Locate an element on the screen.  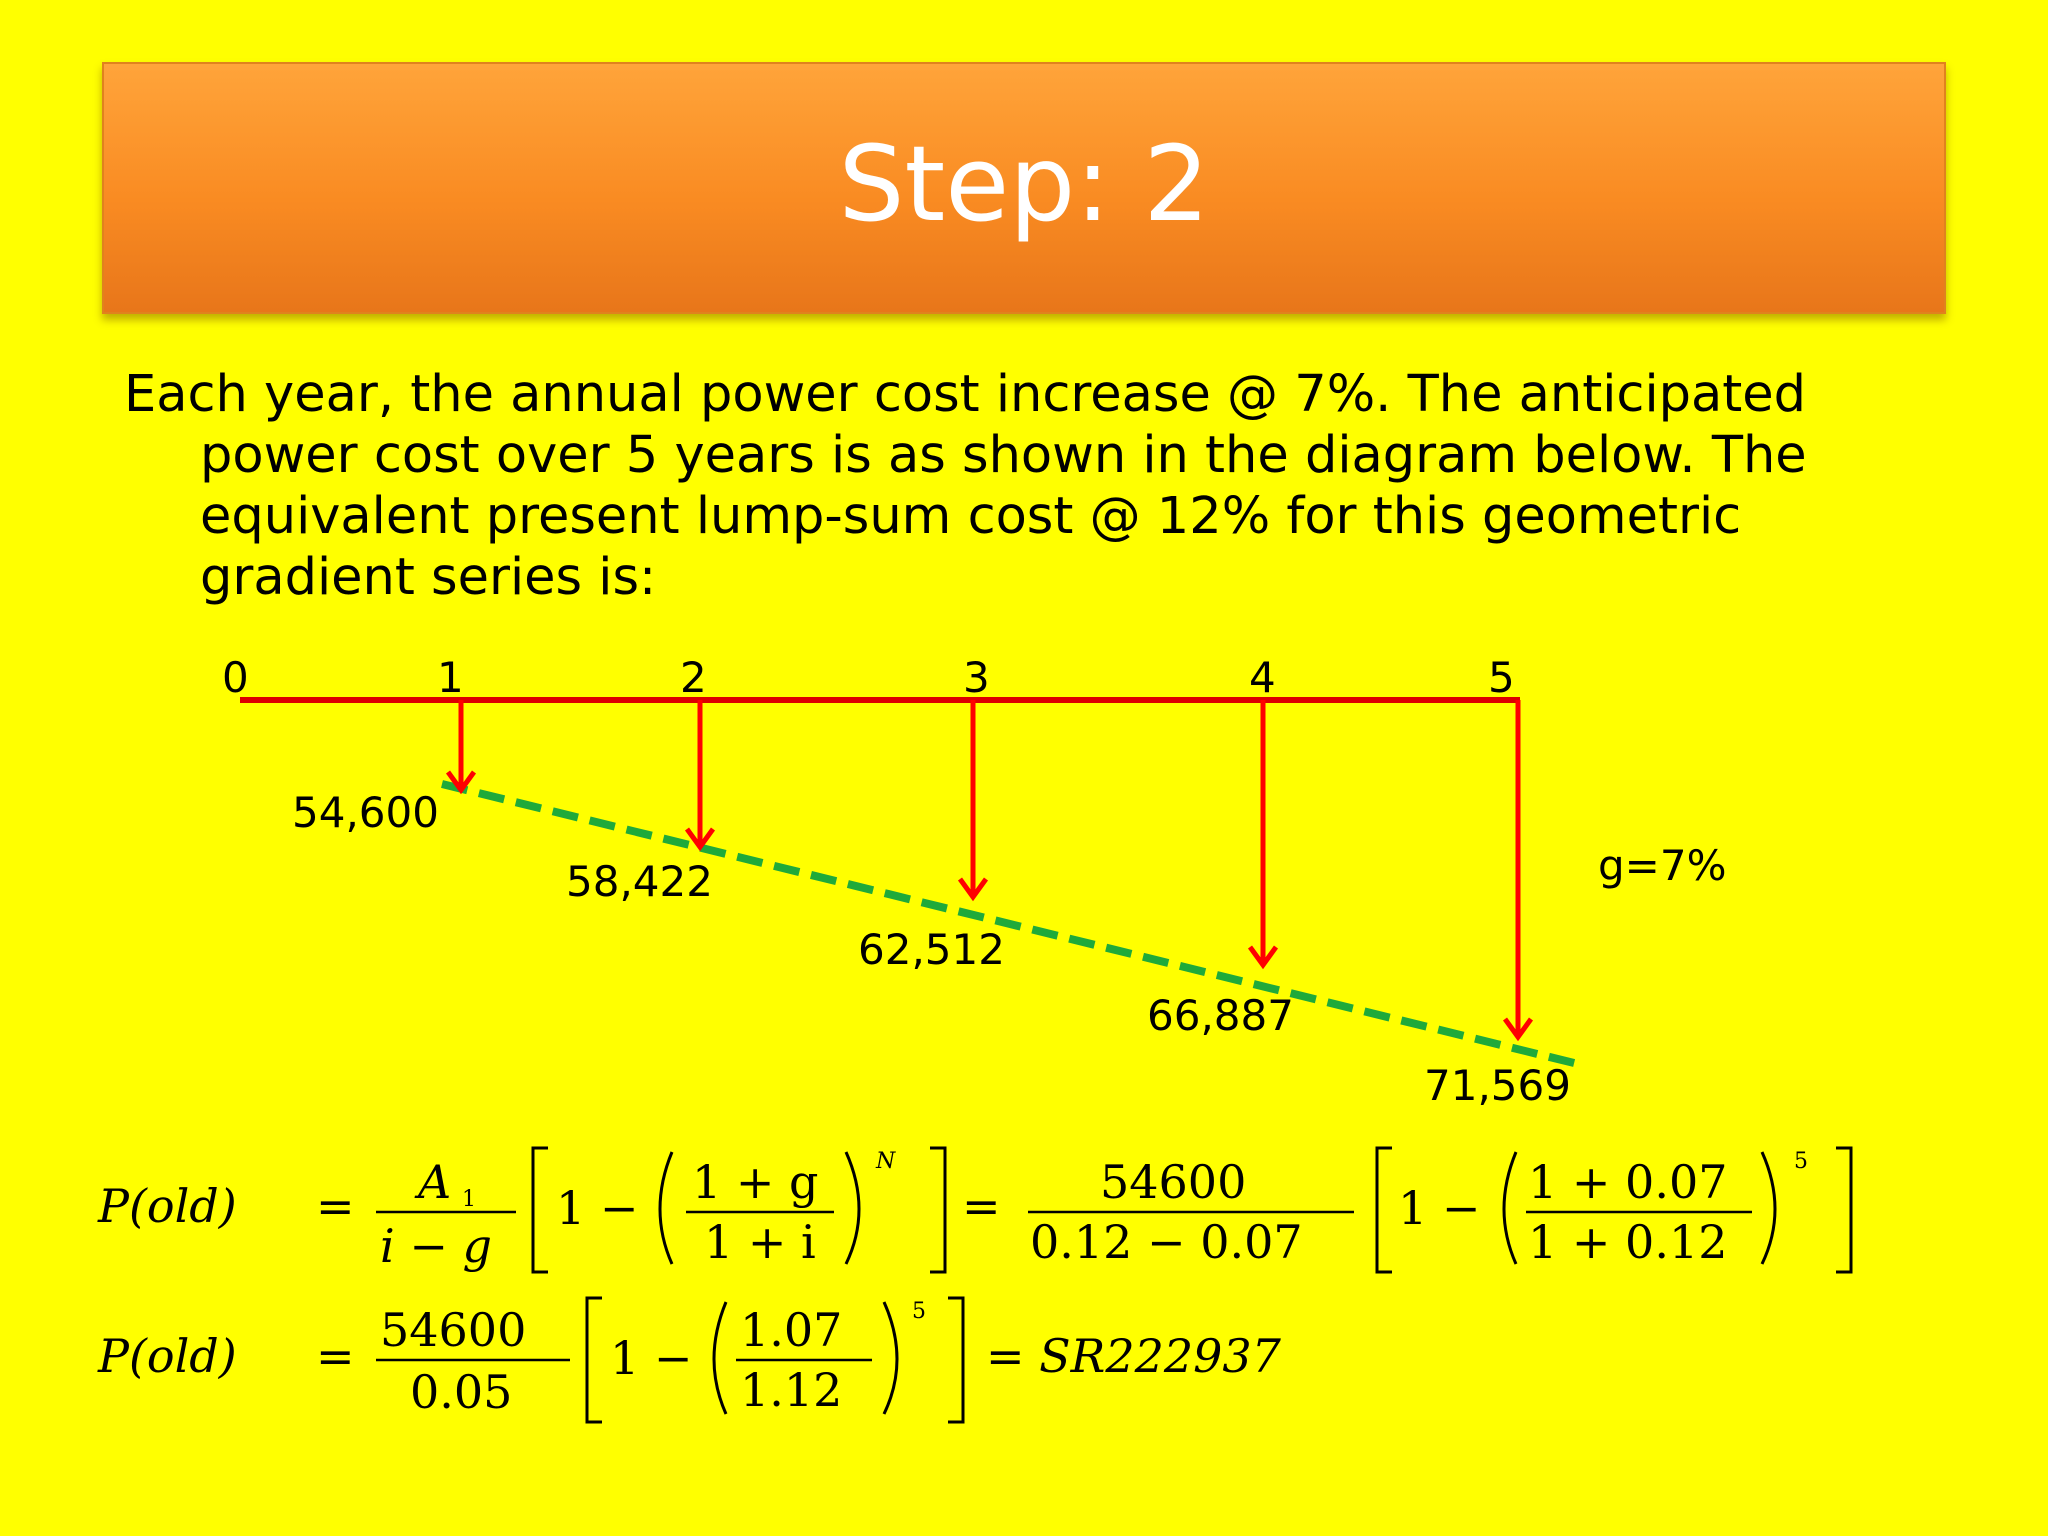
formula2-lhs: P(old) is located at coordinates (167, 1356).